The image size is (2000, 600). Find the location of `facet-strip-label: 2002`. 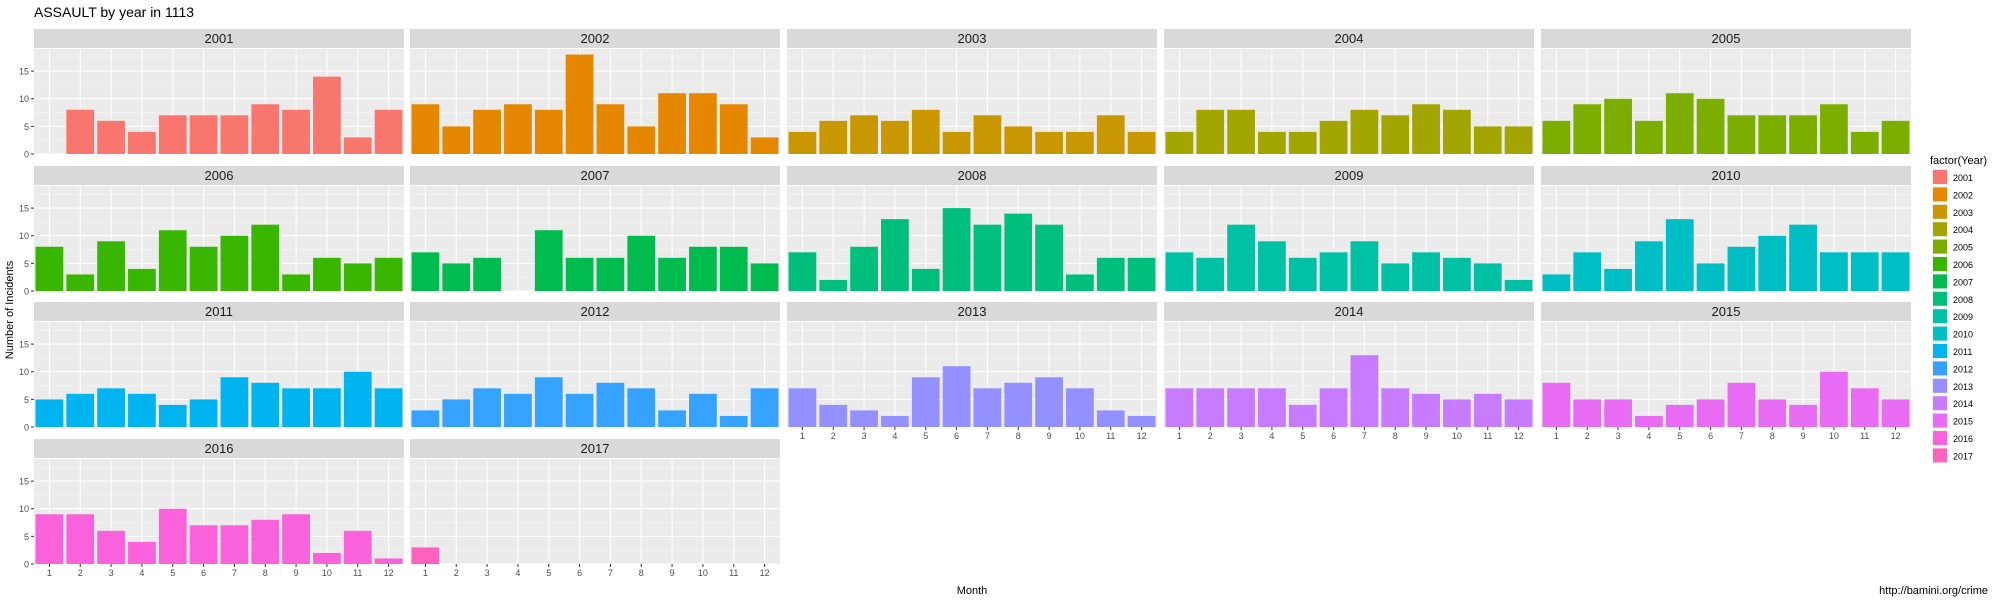

facet-strip-label: 2002 is located at coordinates (595, 38).